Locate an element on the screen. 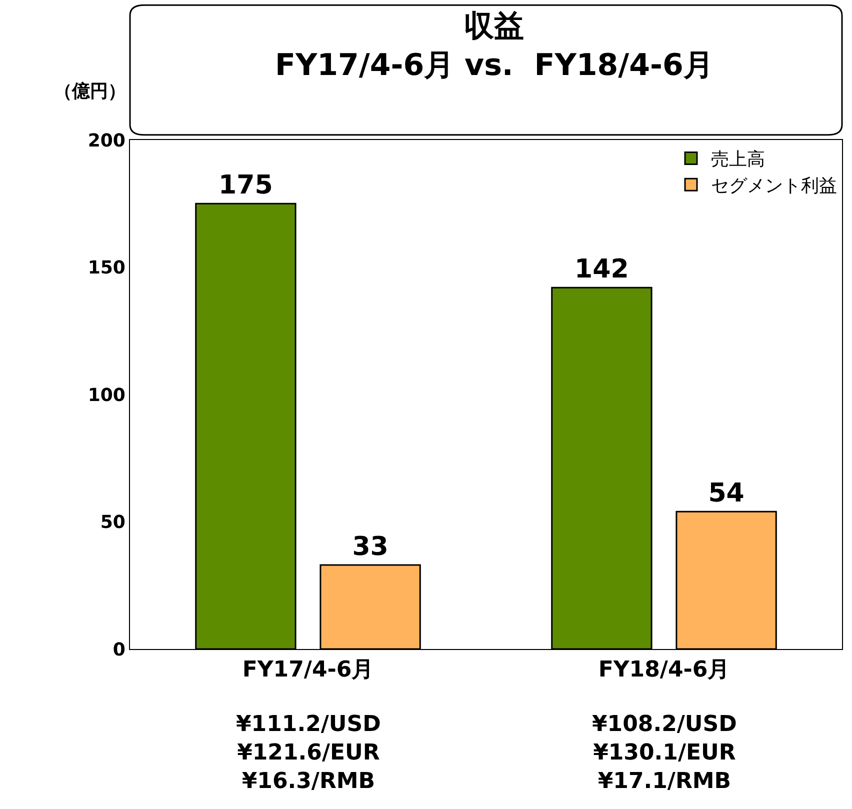 Image resolution: width=852 pixels, height=809 pixels. legend-label: セグメント利益 is located at coordinates (774, 186).